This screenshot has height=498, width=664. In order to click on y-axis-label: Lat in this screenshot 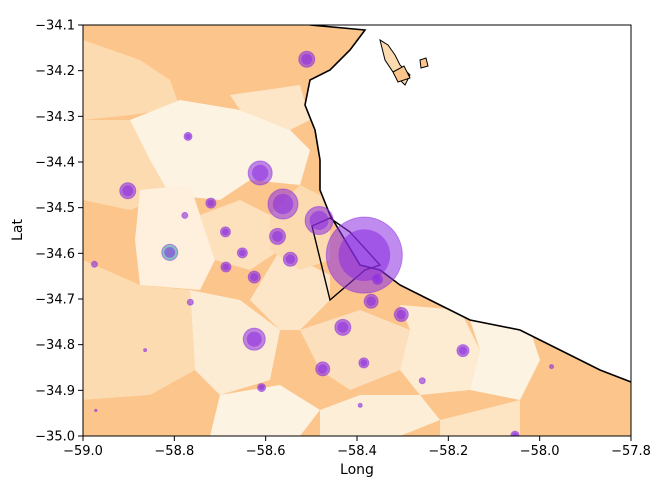, I will do `click(18, 230)`.